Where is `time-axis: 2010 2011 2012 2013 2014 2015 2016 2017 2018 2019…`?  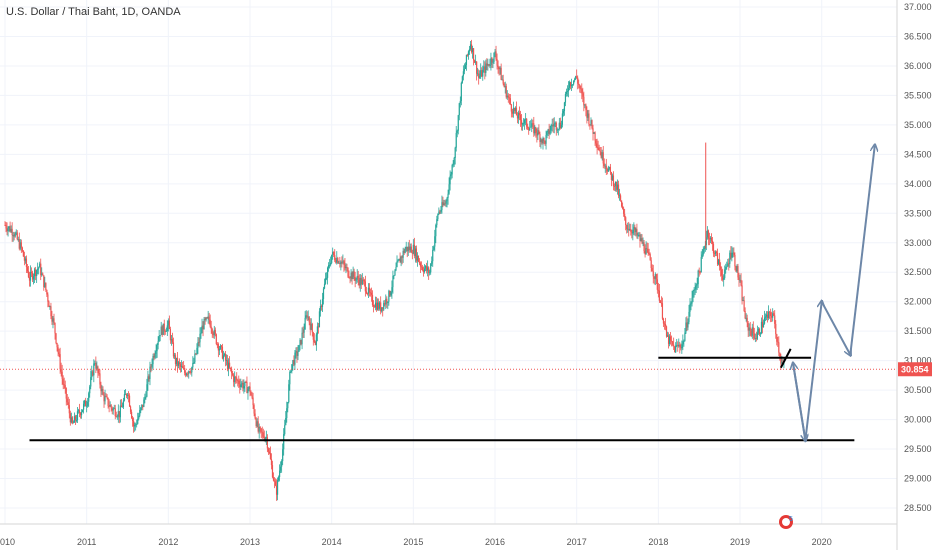
time-axis: 2010 2011 2012 2013 2014 2015 2016 2017 2018 2019… is located at coordinates (416, 542).